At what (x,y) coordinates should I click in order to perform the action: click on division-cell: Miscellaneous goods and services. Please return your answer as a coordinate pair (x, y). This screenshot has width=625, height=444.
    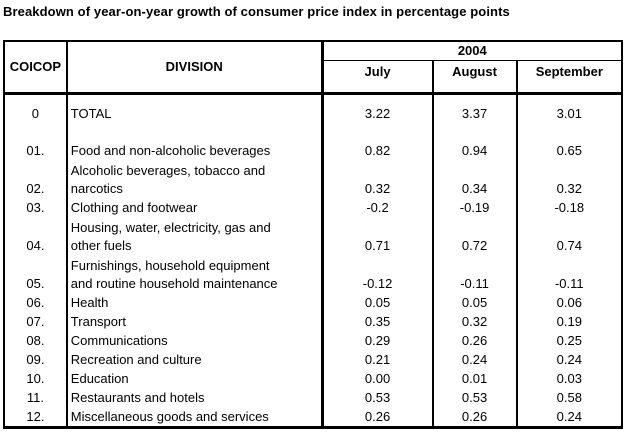
    Looking at the image, I should click on (195, 417).